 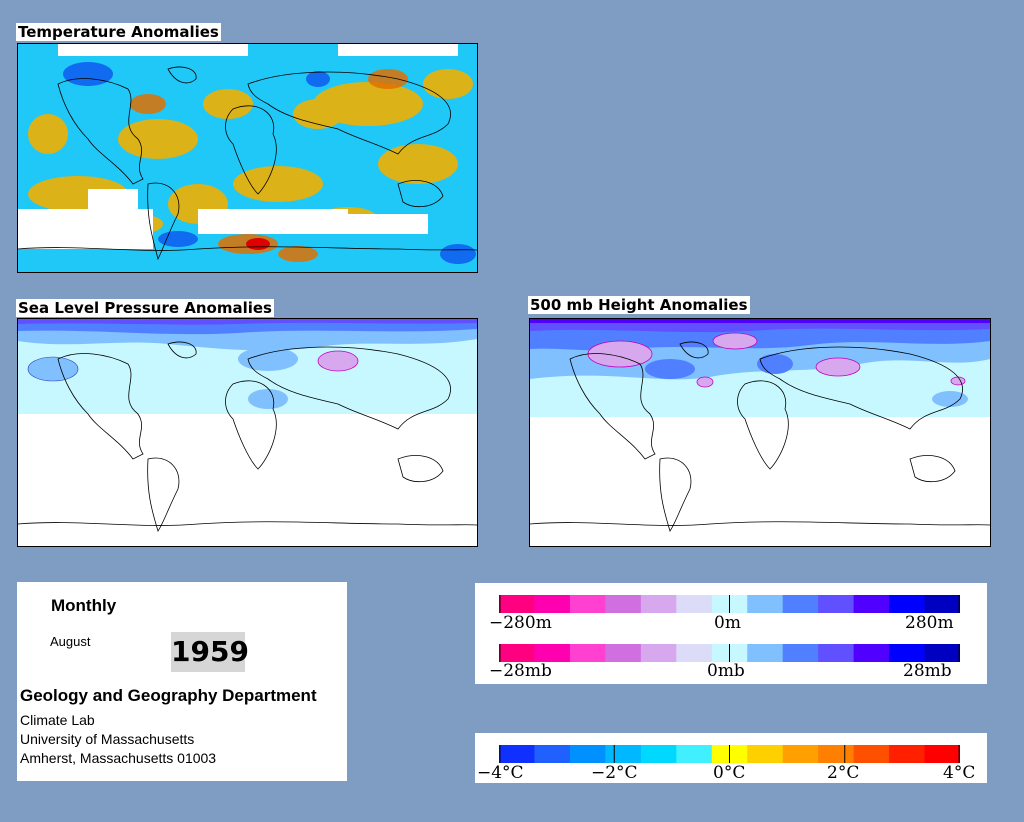 I want to click on address-text: Amherst, Massachusetts 01003, so click(x=118, y=758).